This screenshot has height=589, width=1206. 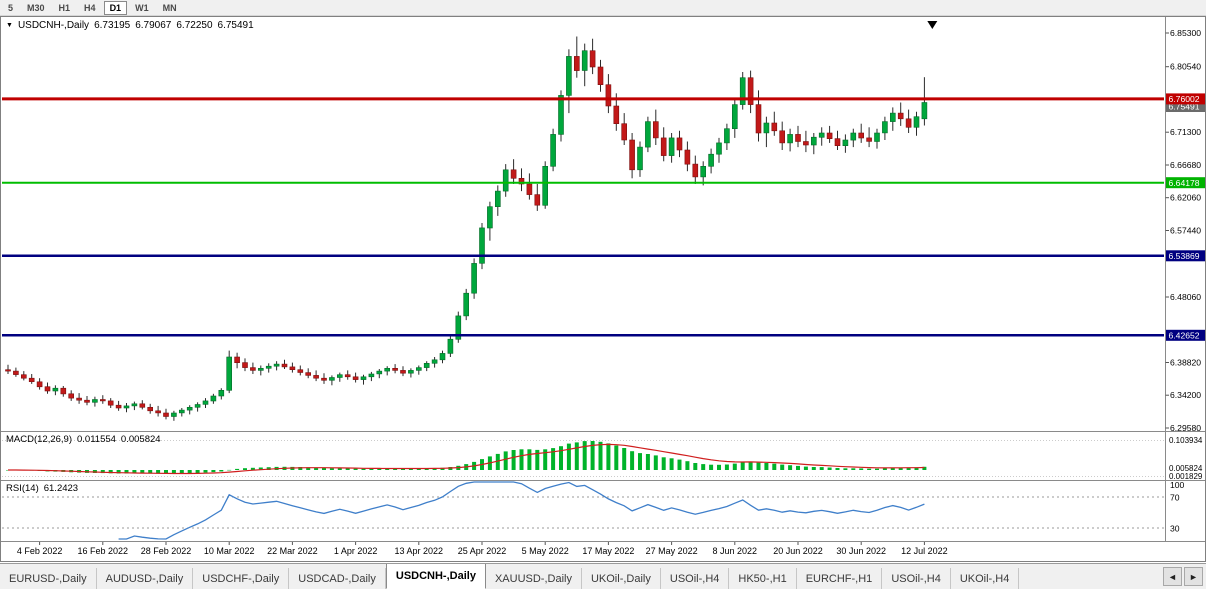 I want to click on svg-text: 5 May 2022, so click(x=545, y=551).